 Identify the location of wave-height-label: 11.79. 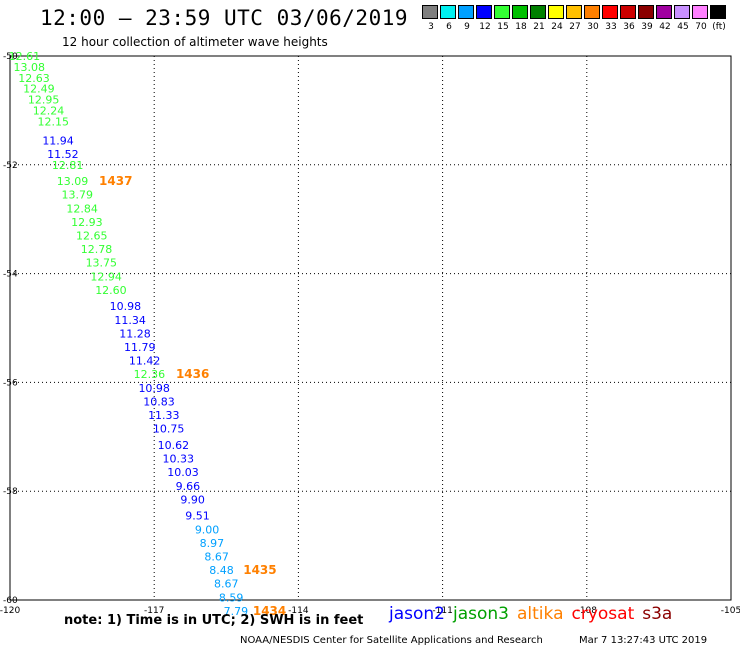
(140, 347).